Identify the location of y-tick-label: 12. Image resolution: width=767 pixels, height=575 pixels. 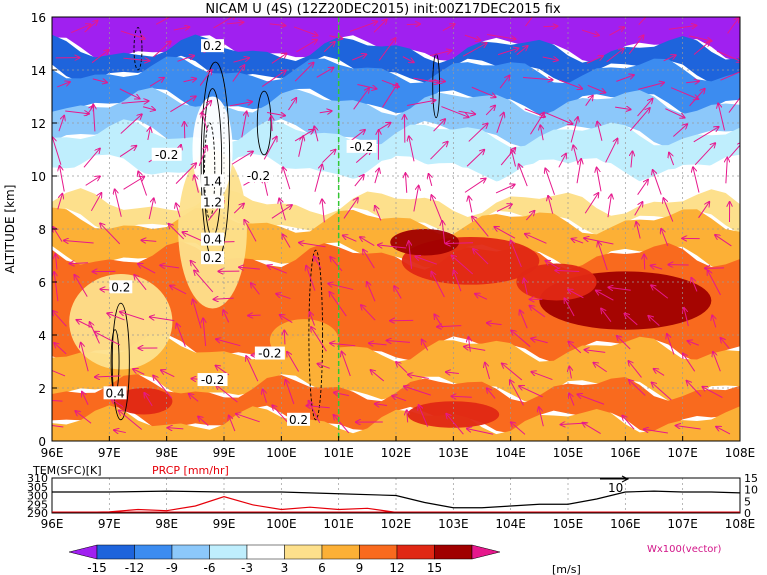
(38, 124).